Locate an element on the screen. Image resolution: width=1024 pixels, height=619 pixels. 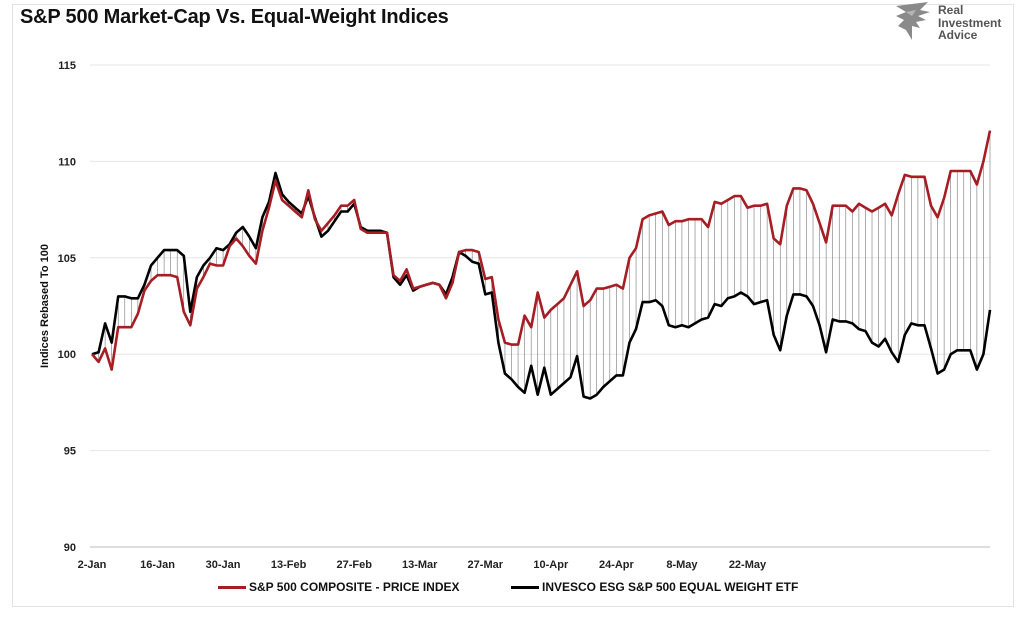
x-tick-label: 8-May is located at coordinates (682, 565).